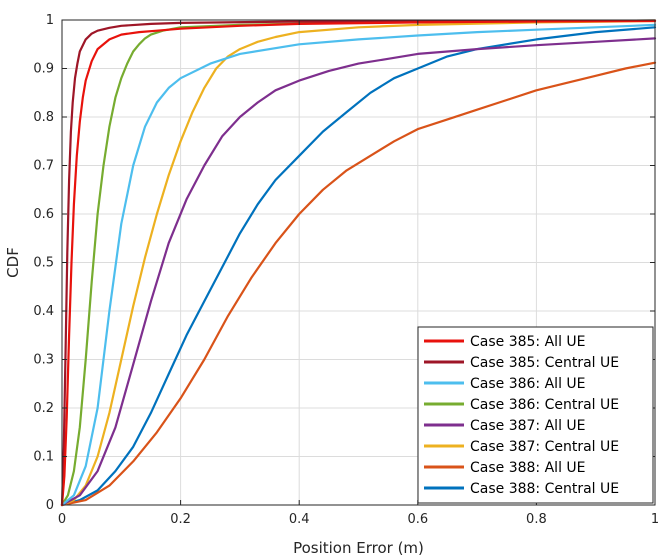  I want to click on y-tick-label: 0.6, so click(43, 214).